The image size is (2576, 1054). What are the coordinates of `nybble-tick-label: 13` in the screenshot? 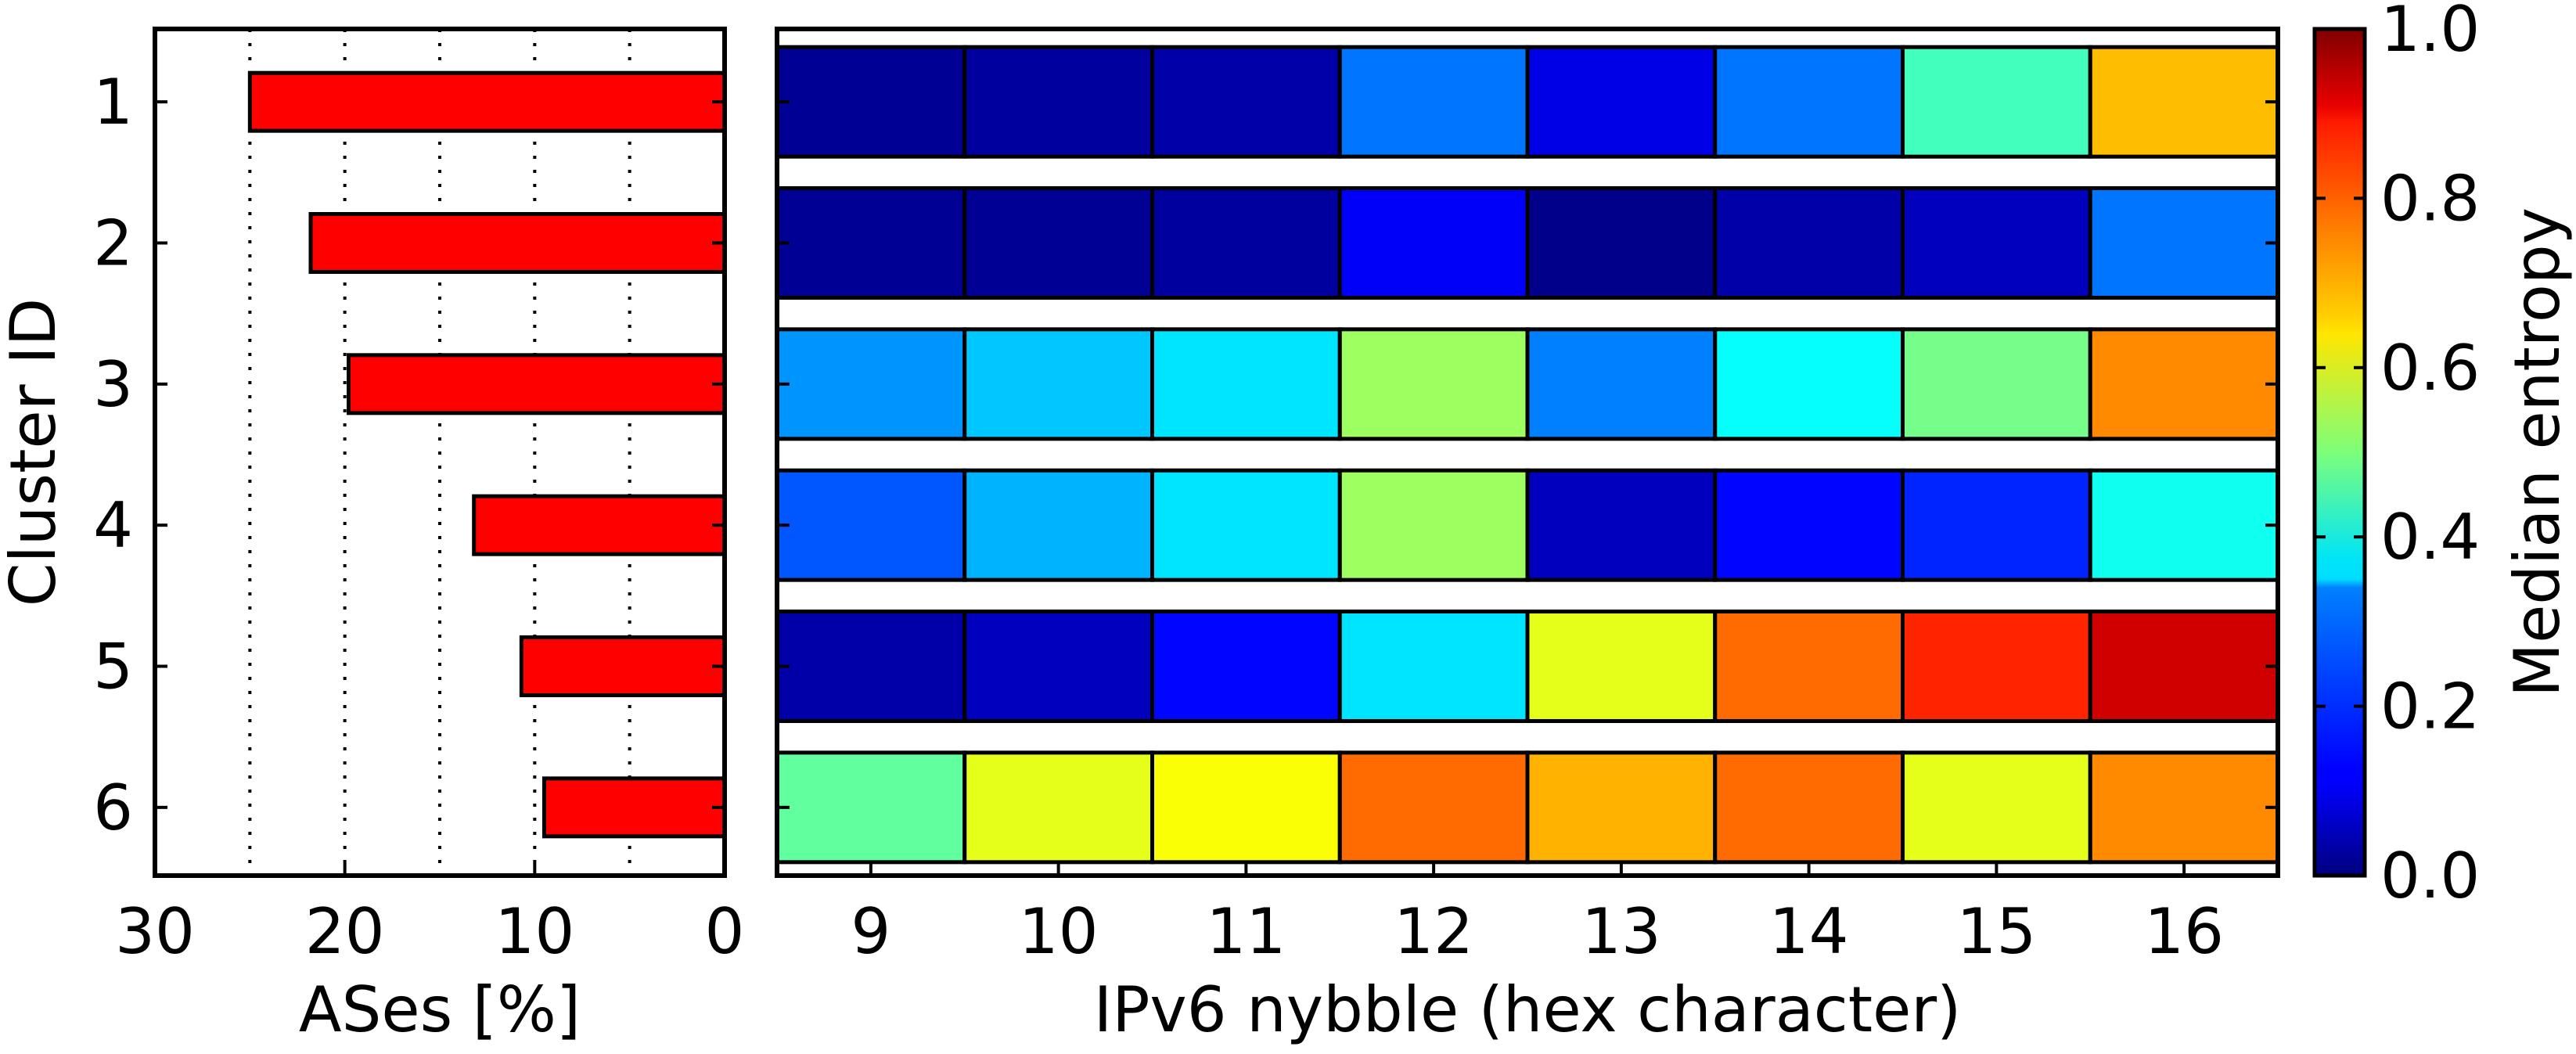 It's located at (1621, 931).